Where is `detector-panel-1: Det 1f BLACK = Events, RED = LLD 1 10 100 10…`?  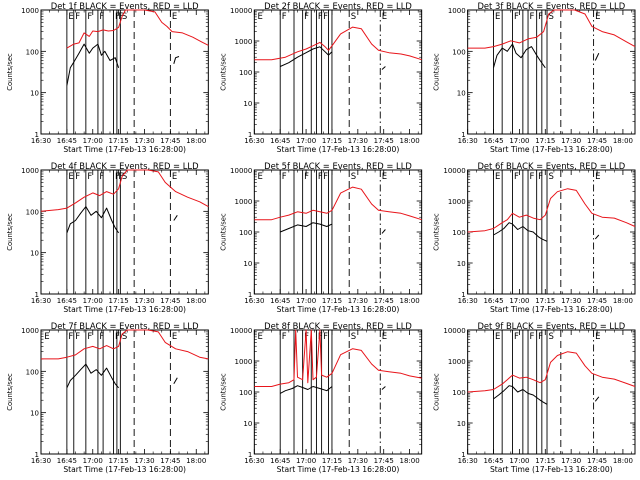
detector-panel-1: Det 1f BLACK = Events, RED = LLD 1 10 100 10… is located at coordinates (107, 77).